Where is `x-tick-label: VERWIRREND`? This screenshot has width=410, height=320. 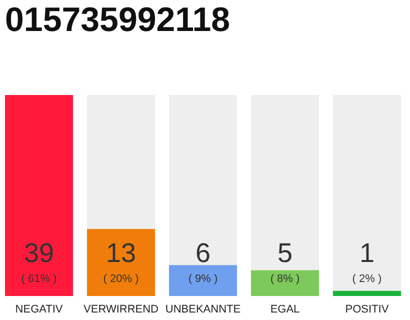
x-tick-label: VERWIRREND is located at coordinates (121, 310).